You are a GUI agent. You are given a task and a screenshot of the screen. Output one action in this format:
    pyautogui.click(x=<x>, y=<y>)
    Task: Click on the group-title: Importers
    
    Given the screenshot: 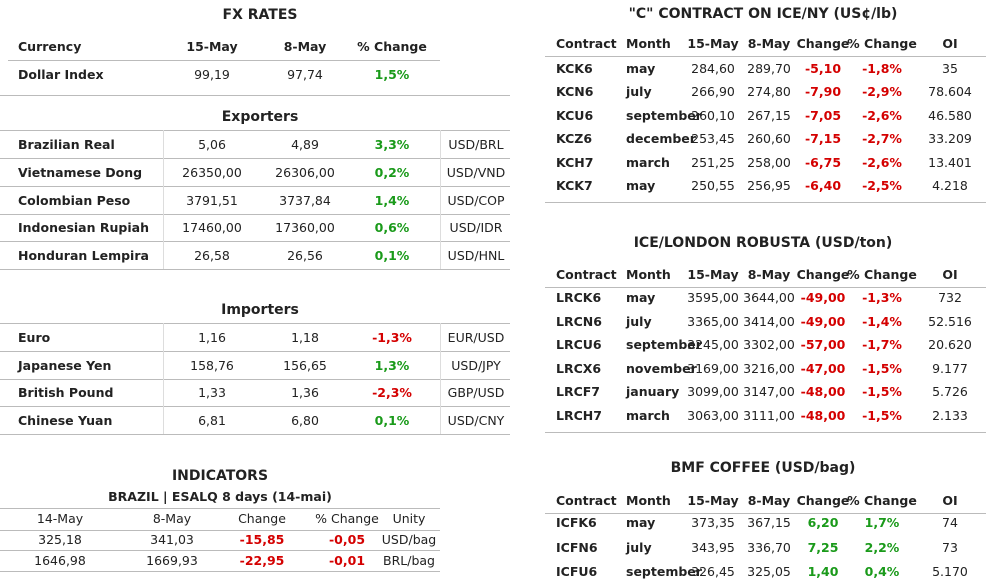 What is the action you would take?
    pyautogui.click(x=260, y=310)
    